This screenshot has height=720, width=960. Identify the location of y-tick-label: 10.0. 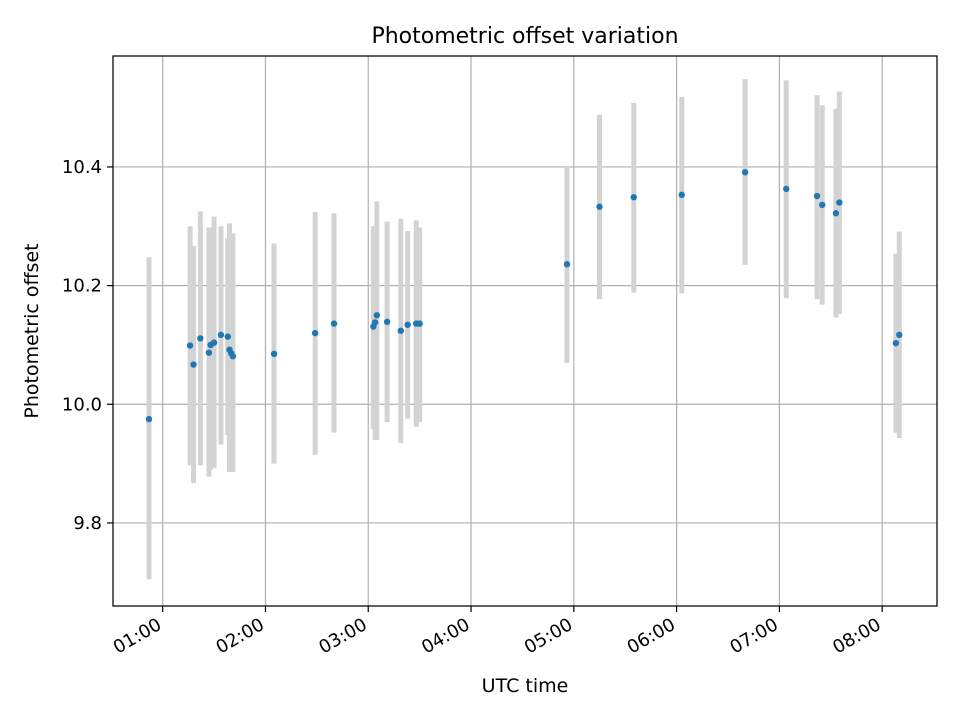
(82, 404).